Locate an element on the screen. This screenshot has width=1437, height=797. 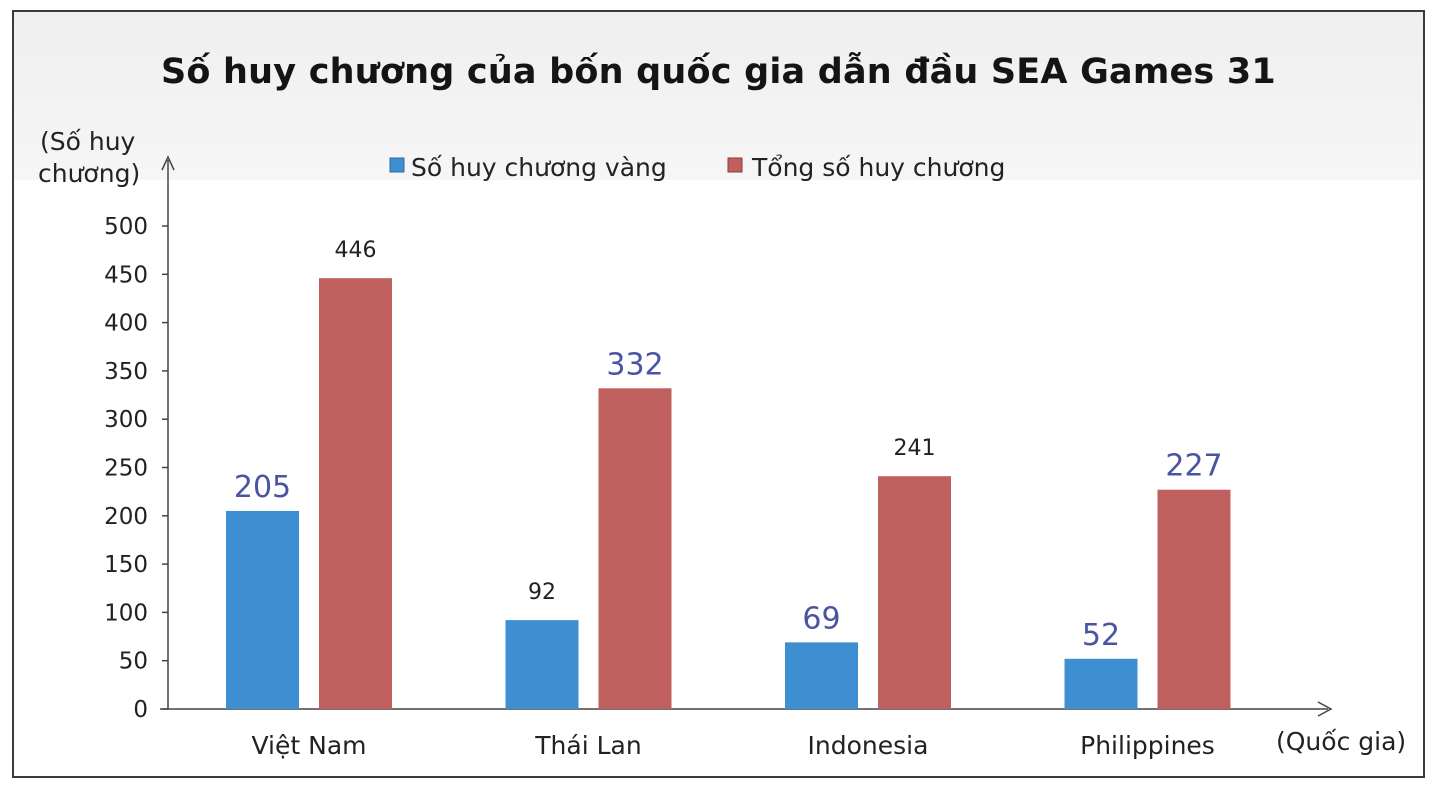
data-label: 69 is located at coordinates (821, 618).